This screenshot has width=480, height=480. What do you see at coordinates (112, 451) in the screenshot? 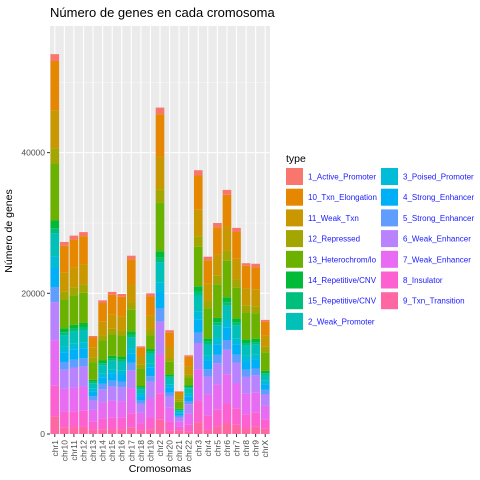
I see `x-tick-label: chr15` at bounding box center [112, 451].